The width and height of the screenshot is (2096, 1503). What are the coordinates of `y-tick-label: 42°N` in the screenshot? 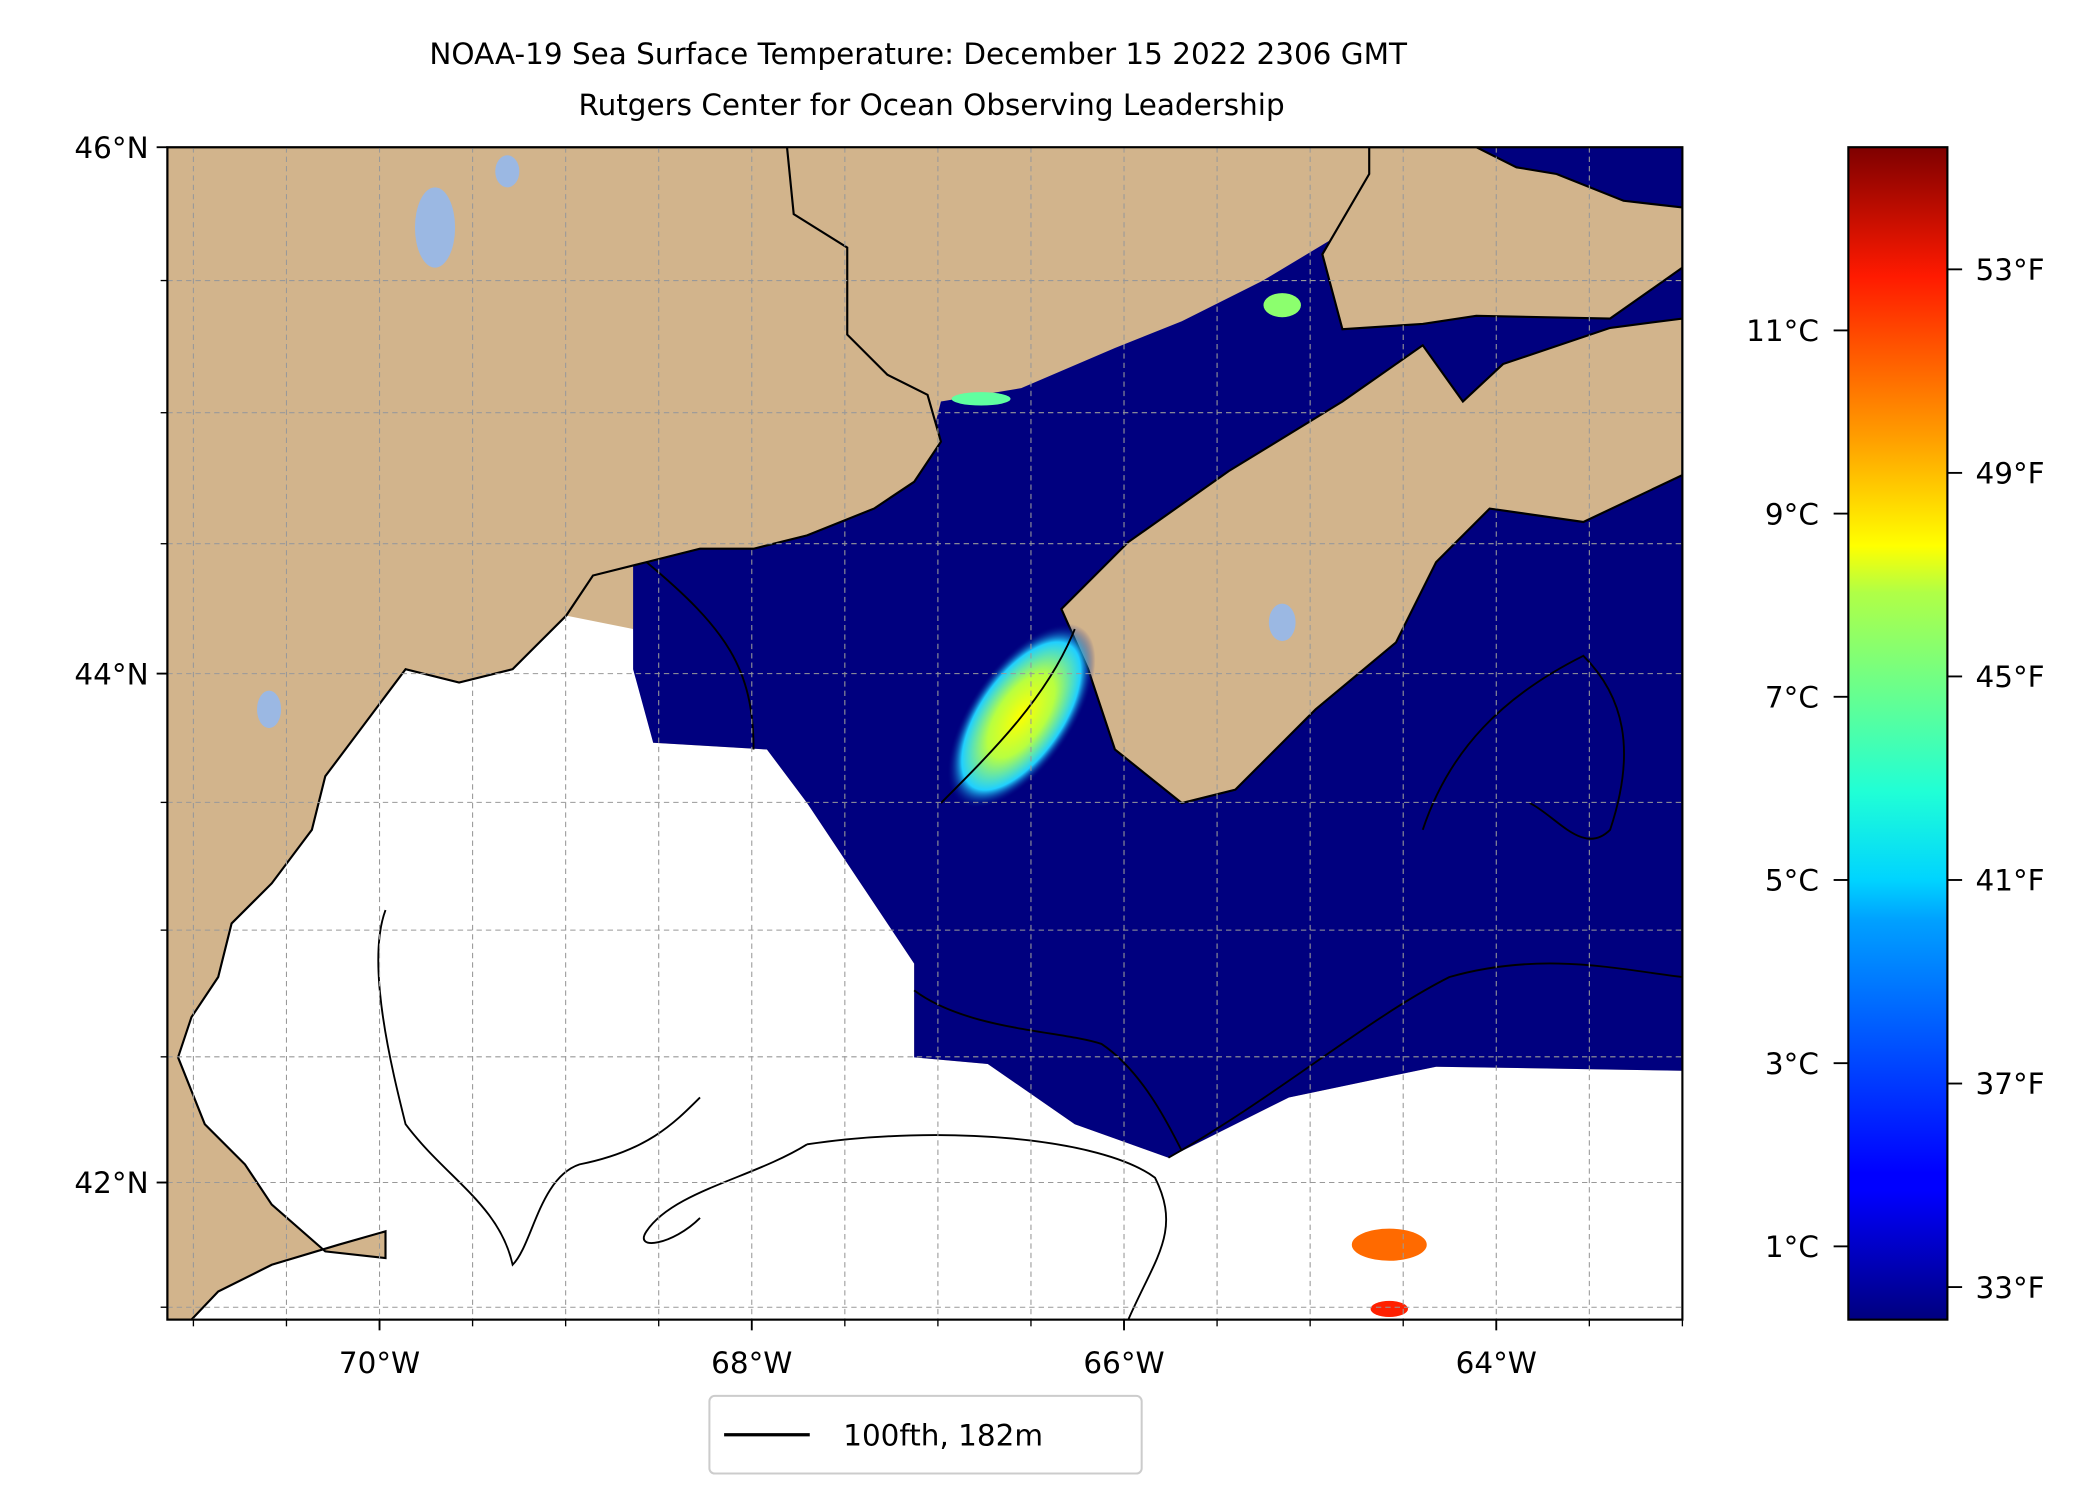 It's located at (111, 1183).